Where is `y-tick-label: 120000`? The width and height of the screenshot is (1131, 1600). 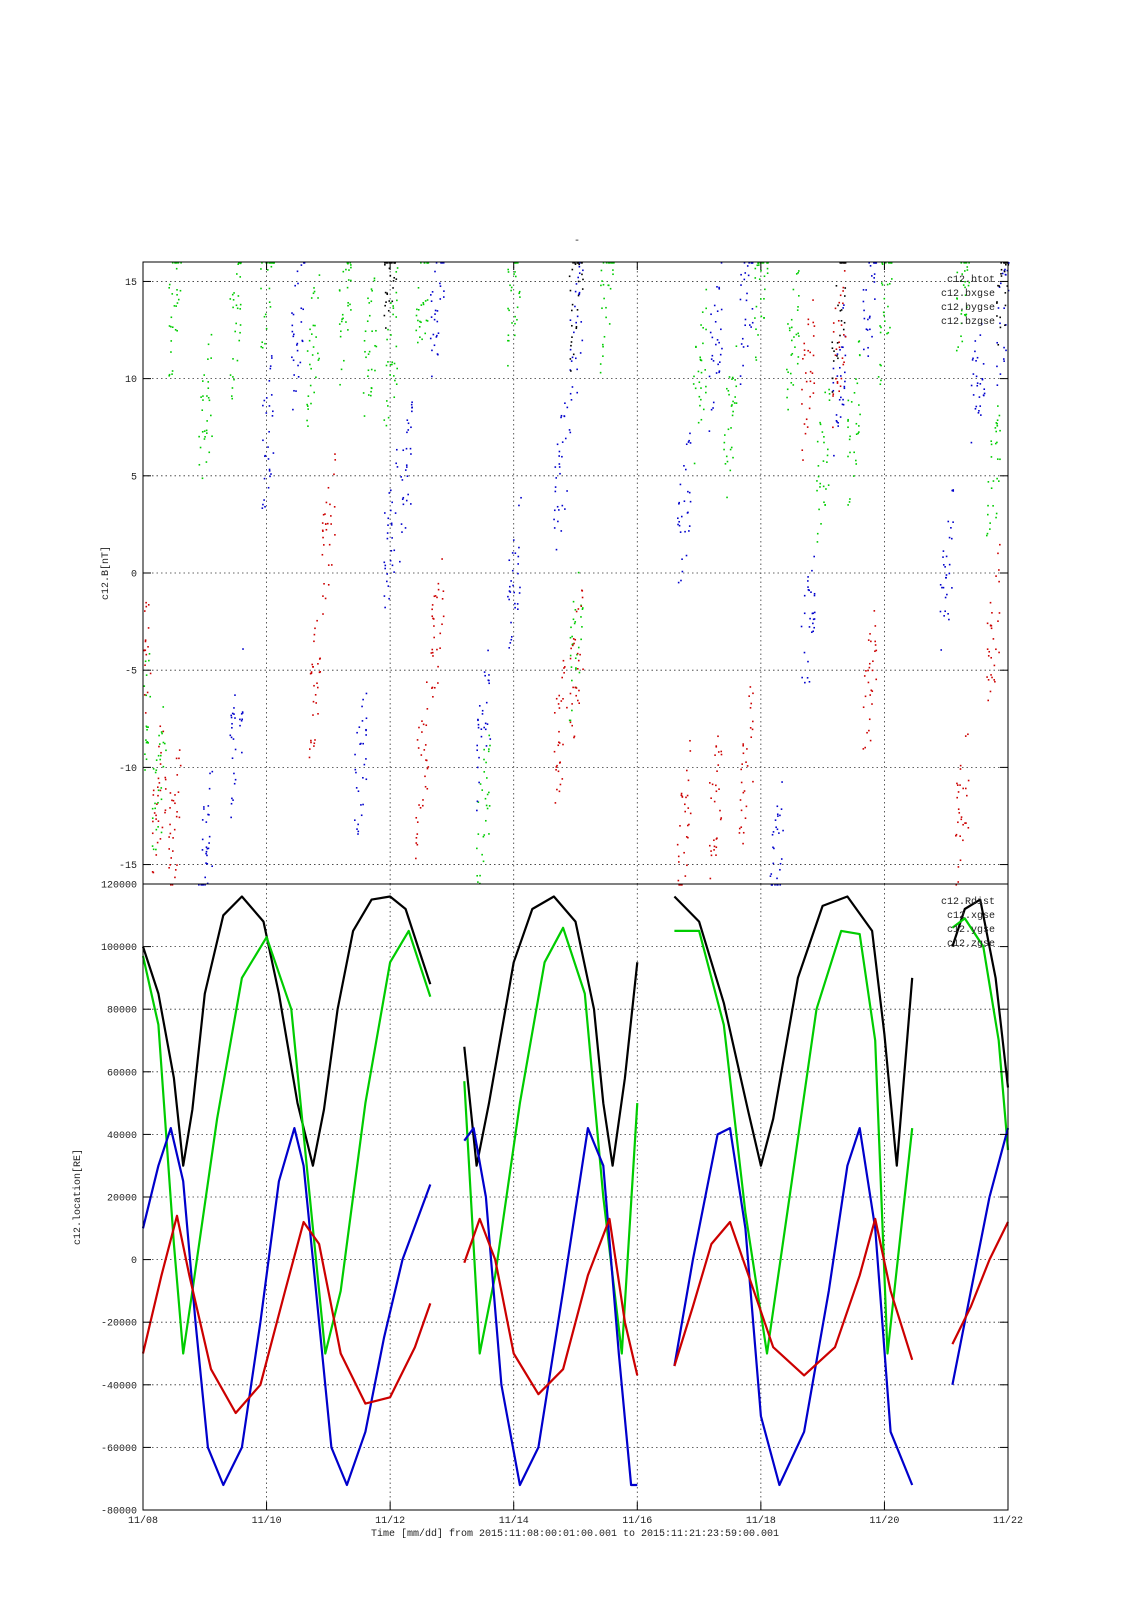
y-tick-label: 120000 is located at coordinates (119, 886).